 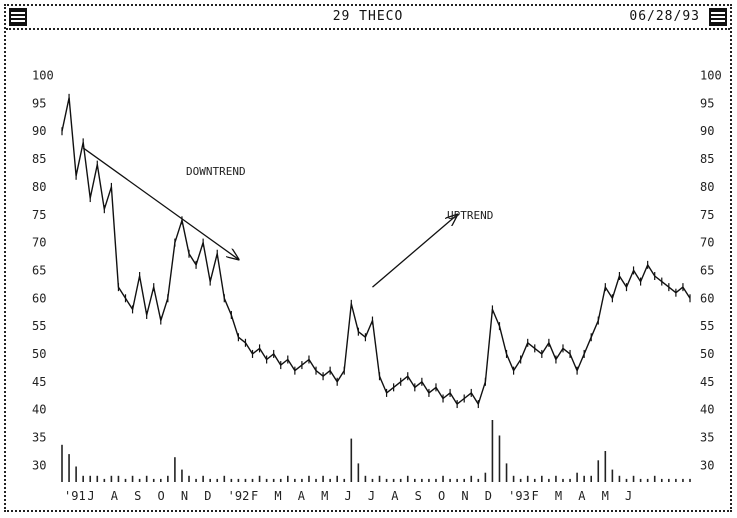 I want to click on window-menu-icon, so click(x=18, y=17).